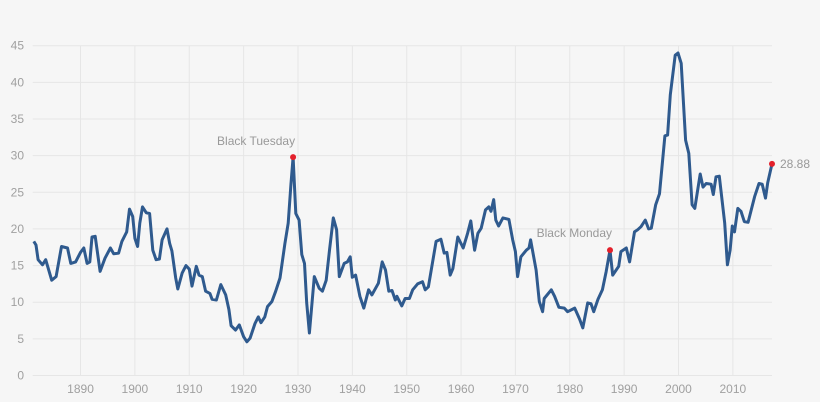 The image size is (820, 402). I want to click on y-tick-label: 40, so click(18, 82).